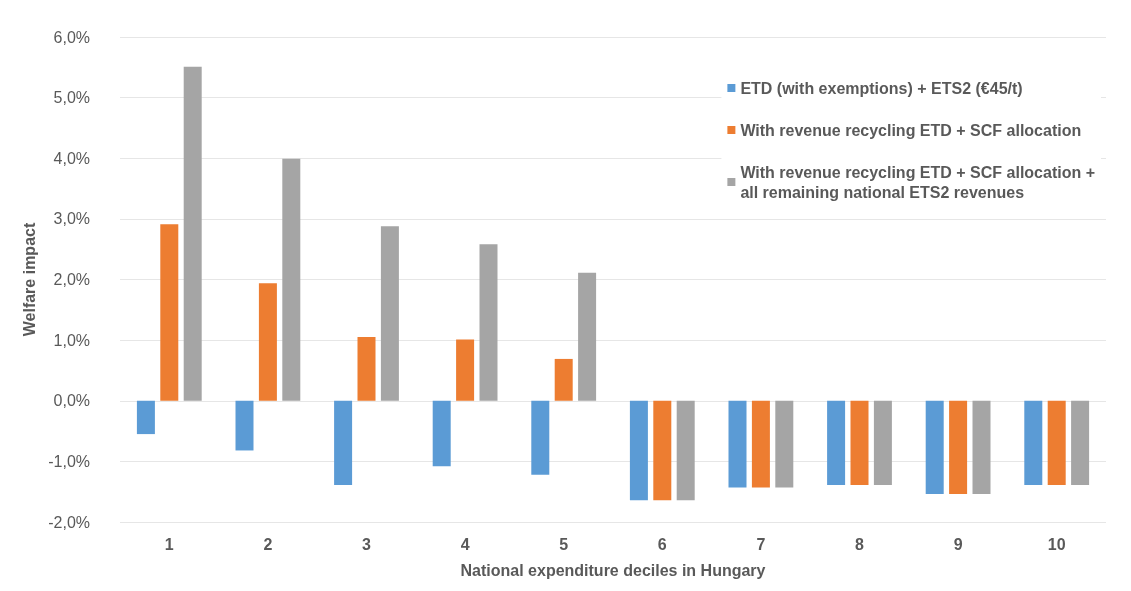 Image resolution: width=1131 pixels, height=591 pixels. Describe the element at coordinates (69, 461) in the screenshot. I see `y-tick-label: -1,0%` at that location.